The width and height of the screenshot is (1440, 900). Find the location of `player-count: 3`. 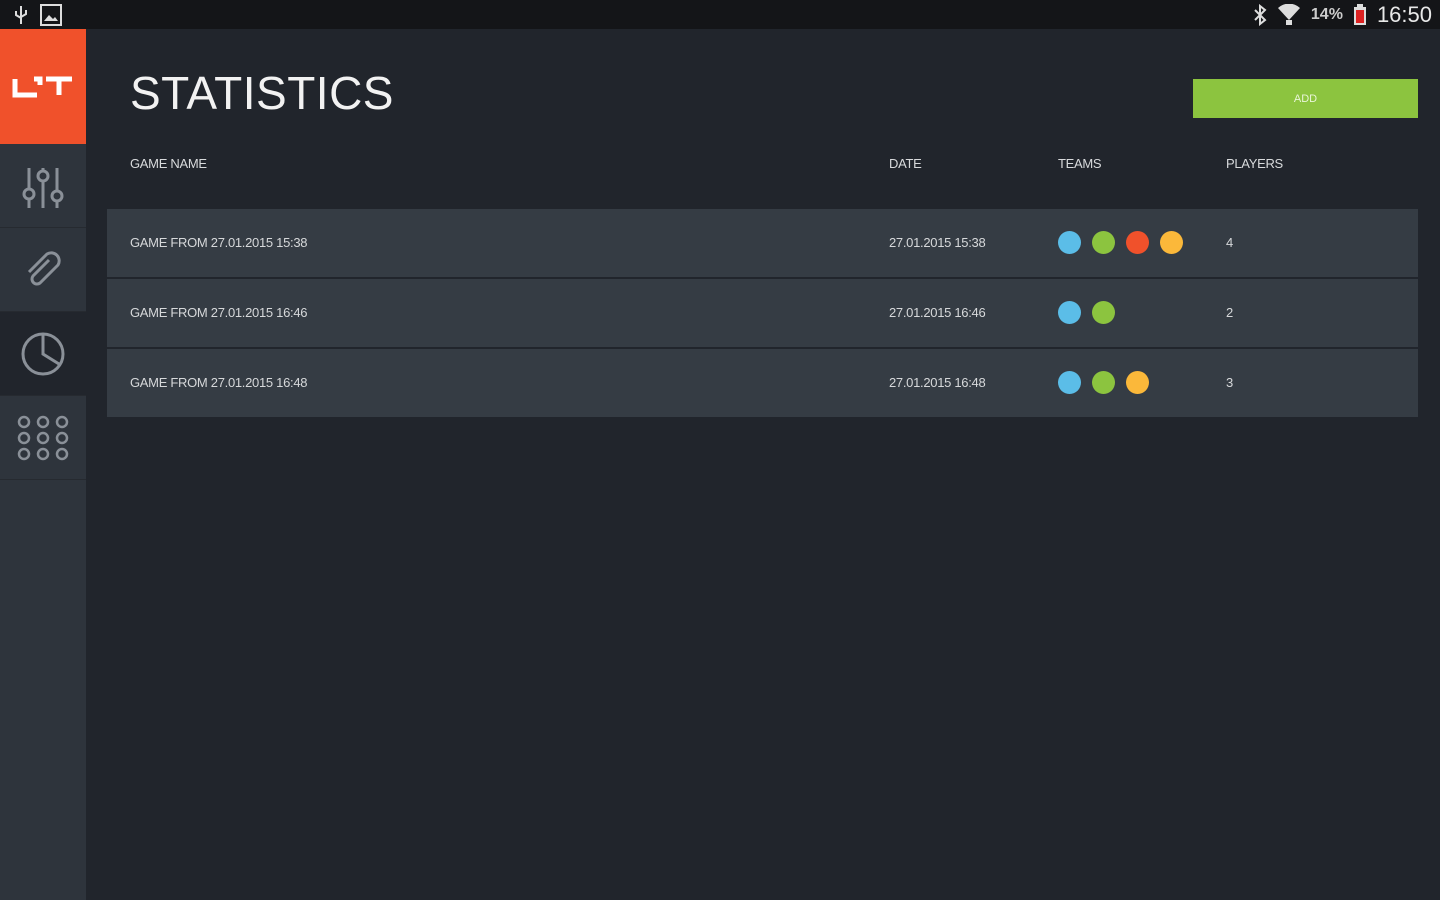

player-count: 3 is located at coordinates (1229, 382).